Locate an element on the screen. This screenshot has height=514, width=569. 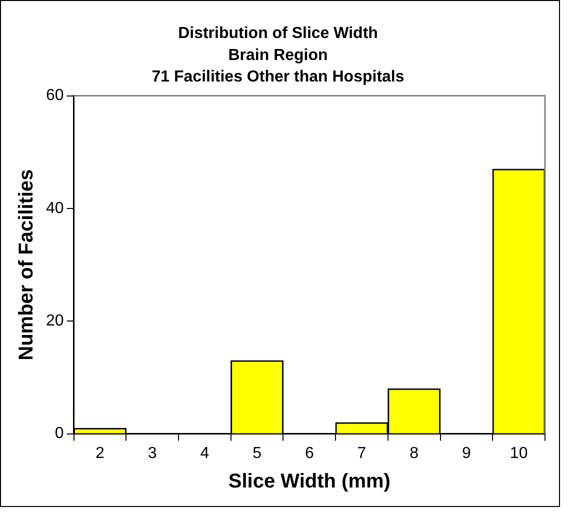
y-axis-title: Number of Facilities is located at coordinates (27, 264).